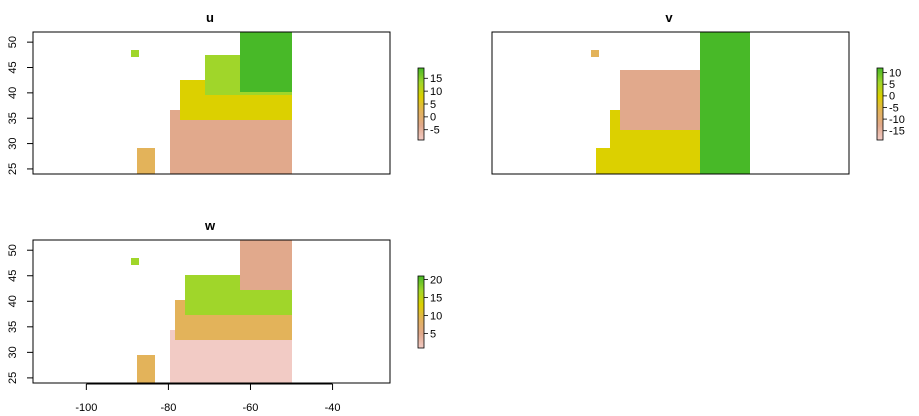 The width and height of the screenshot is (919, 416). I want to click on colorbar-tick-label: -15, so click(897, 132).